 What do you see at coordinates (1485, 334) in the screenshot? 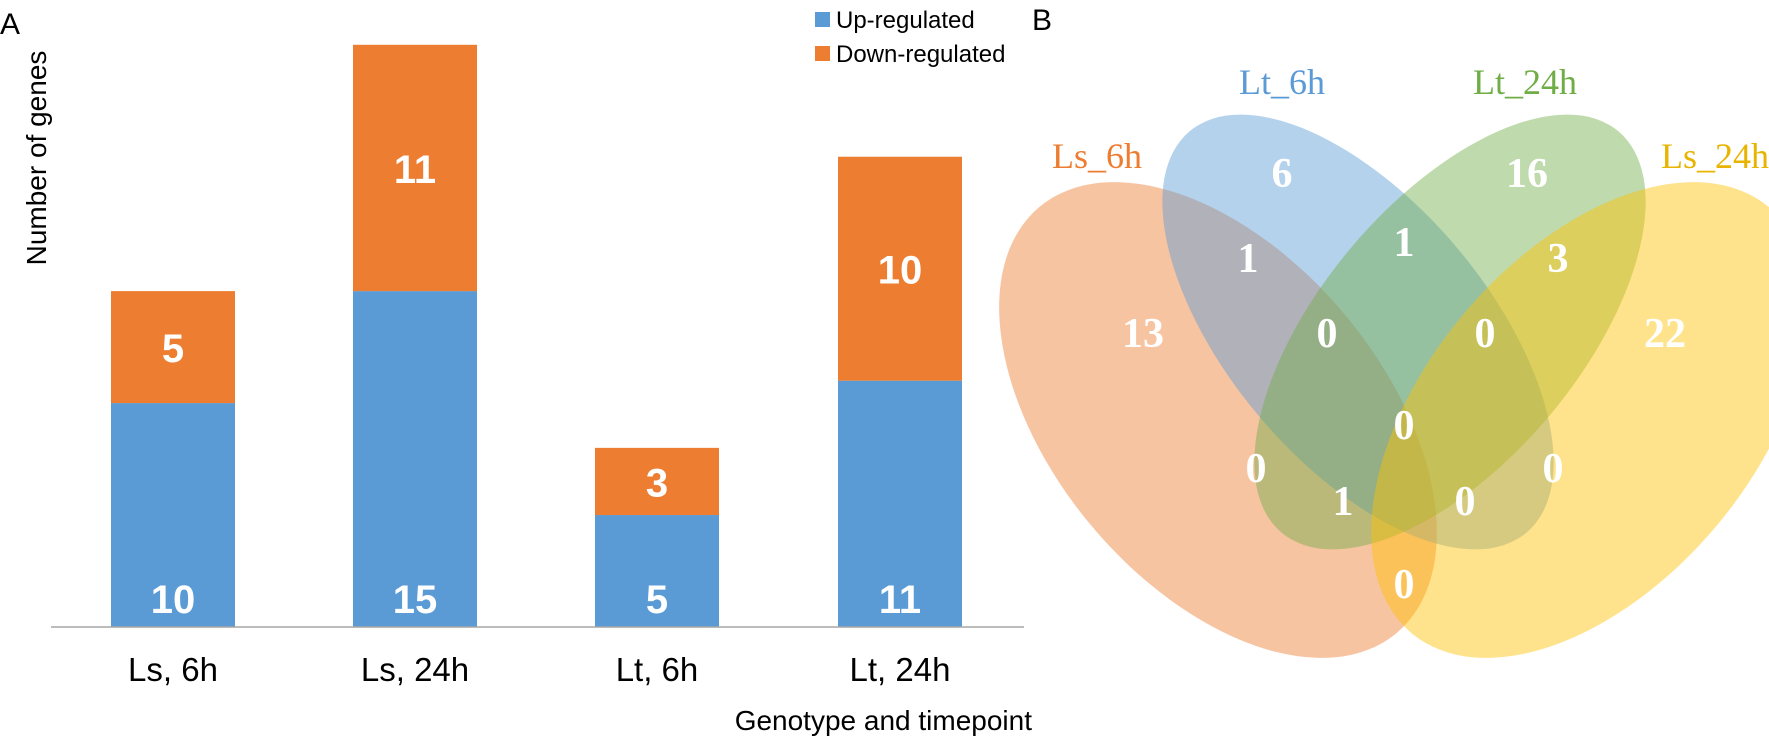
I see `venn-count-lt-6h-lt-24h-ls-24h: 0` at bounding box center [1485, 334].